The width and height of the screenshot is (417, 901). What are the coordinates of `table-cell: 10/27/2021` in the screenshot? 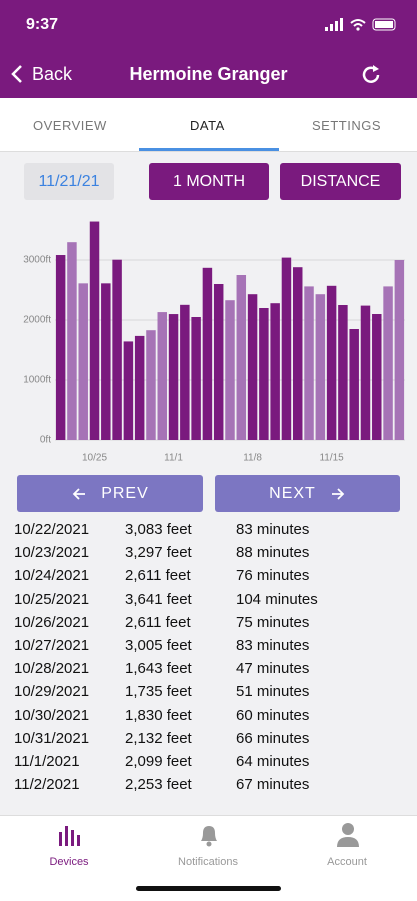 It's located at (52, 645).